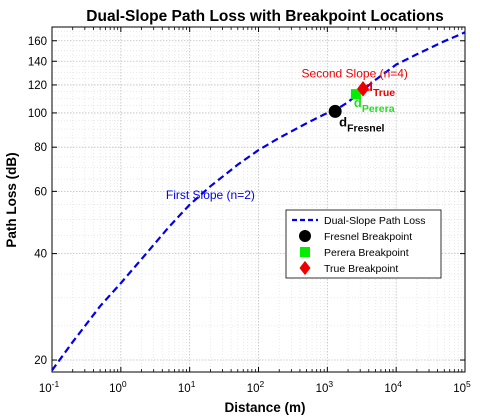 Image resolution: width=480 pixels, height=418 pixels. What do you see at coordinates (368, 237) in the screenshot?
I see `legend-label-fresnel-breakpoint: Fresnel Breakpoint` at bounding box center [368, 237].